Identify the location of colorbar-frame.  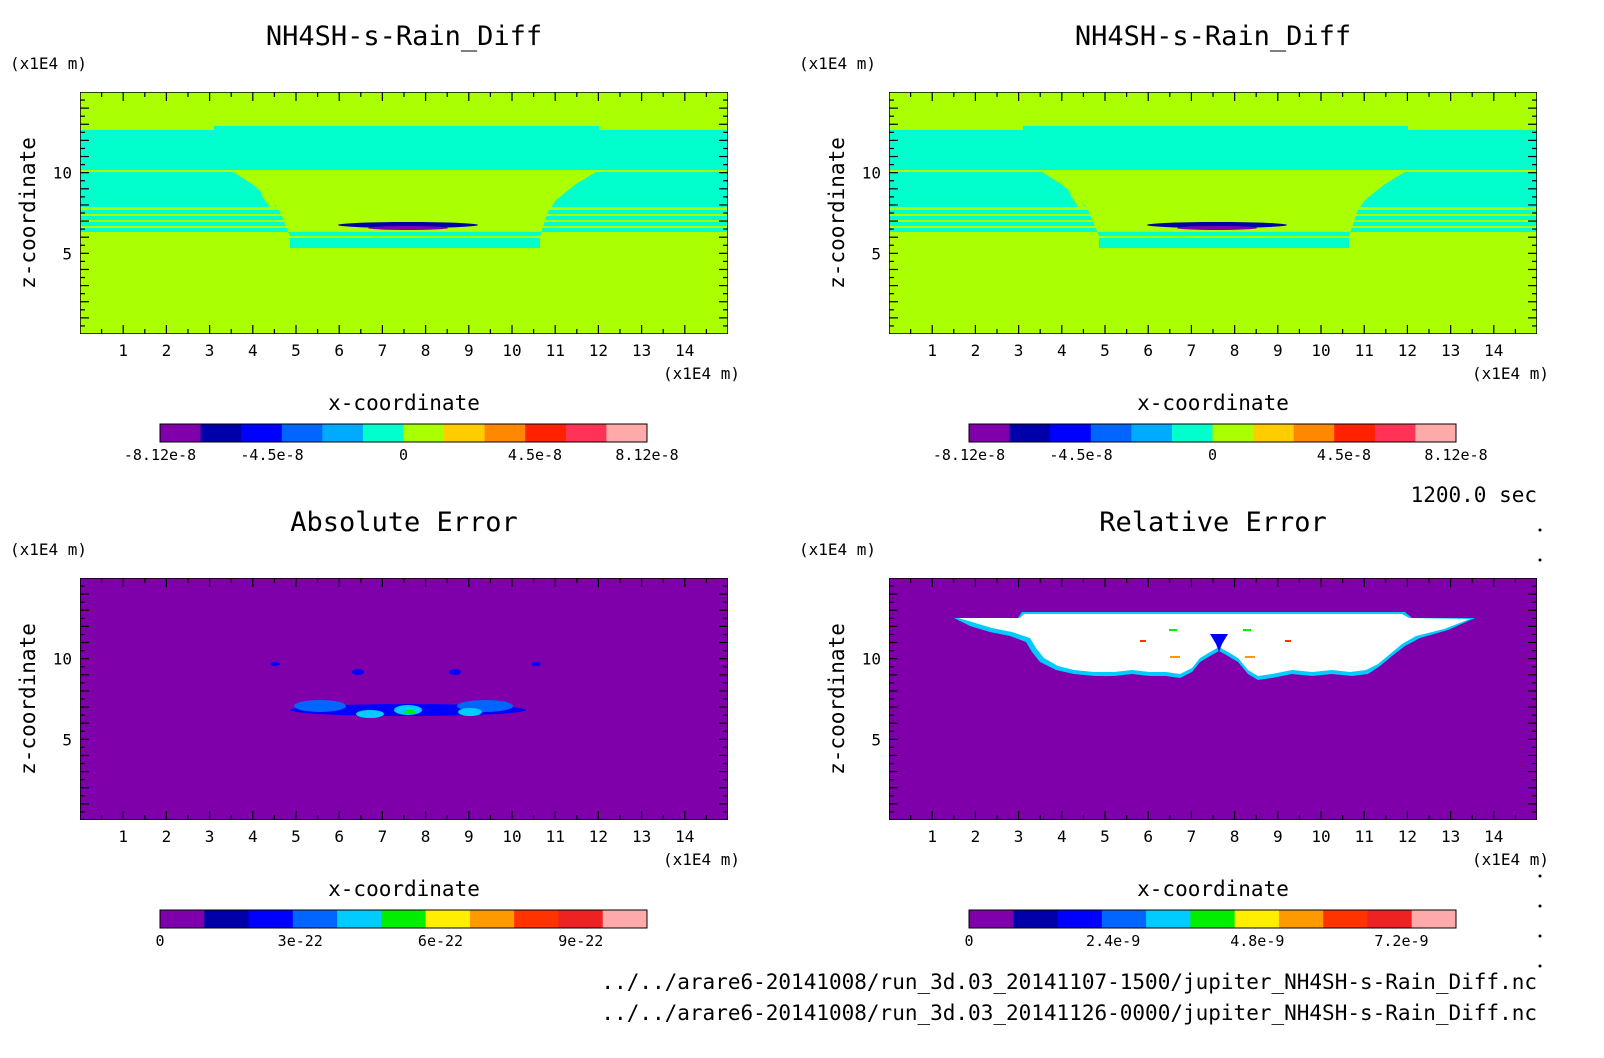
(1212, 919).